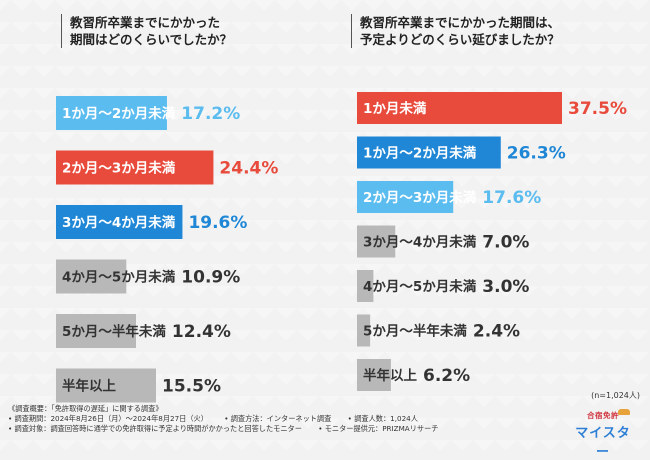 The height and width of the screenshot is (460, 650). What do you see at coordinates (145, 22) in the screenshot?
I see `left-title-line-1: 教習所卒業までにかかった` at bounding box center [145, 22].